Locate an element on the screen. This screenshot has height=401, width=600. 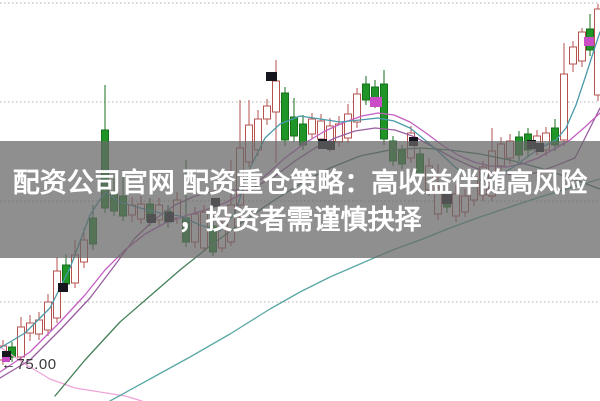
headline-line2: ，投资者需谨慎抉择 is located at coordinates (300, 220).